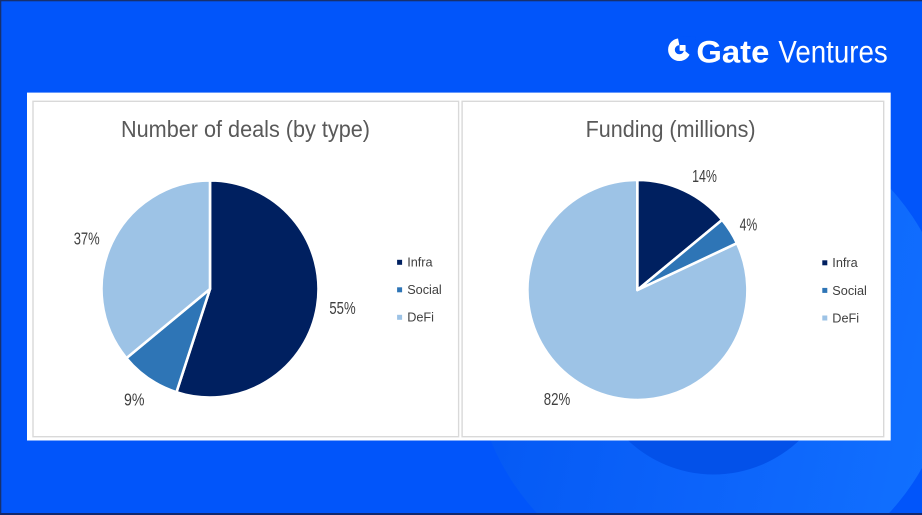 The height and width of the screenshot is (515, 922). Describe the element at coordinates (671, 129) in the screenshot. I see `svg-text: Funding (millions)` at that location.